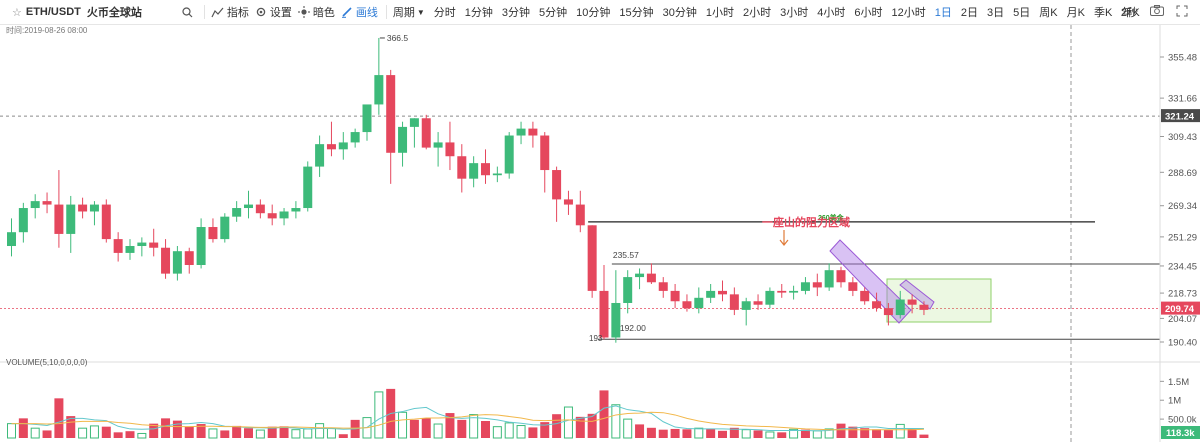  Describe the element at coordinates (969, 13) in the screenshot. I see `interval-tab: 2日` at that location.